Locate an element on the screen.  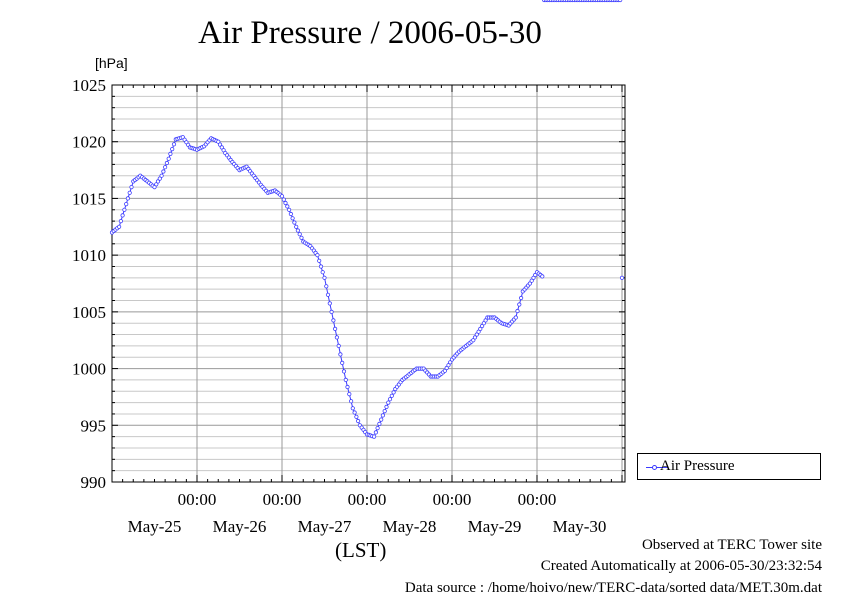
y-tick-label: 1010 is located at coordinates (89, 255).